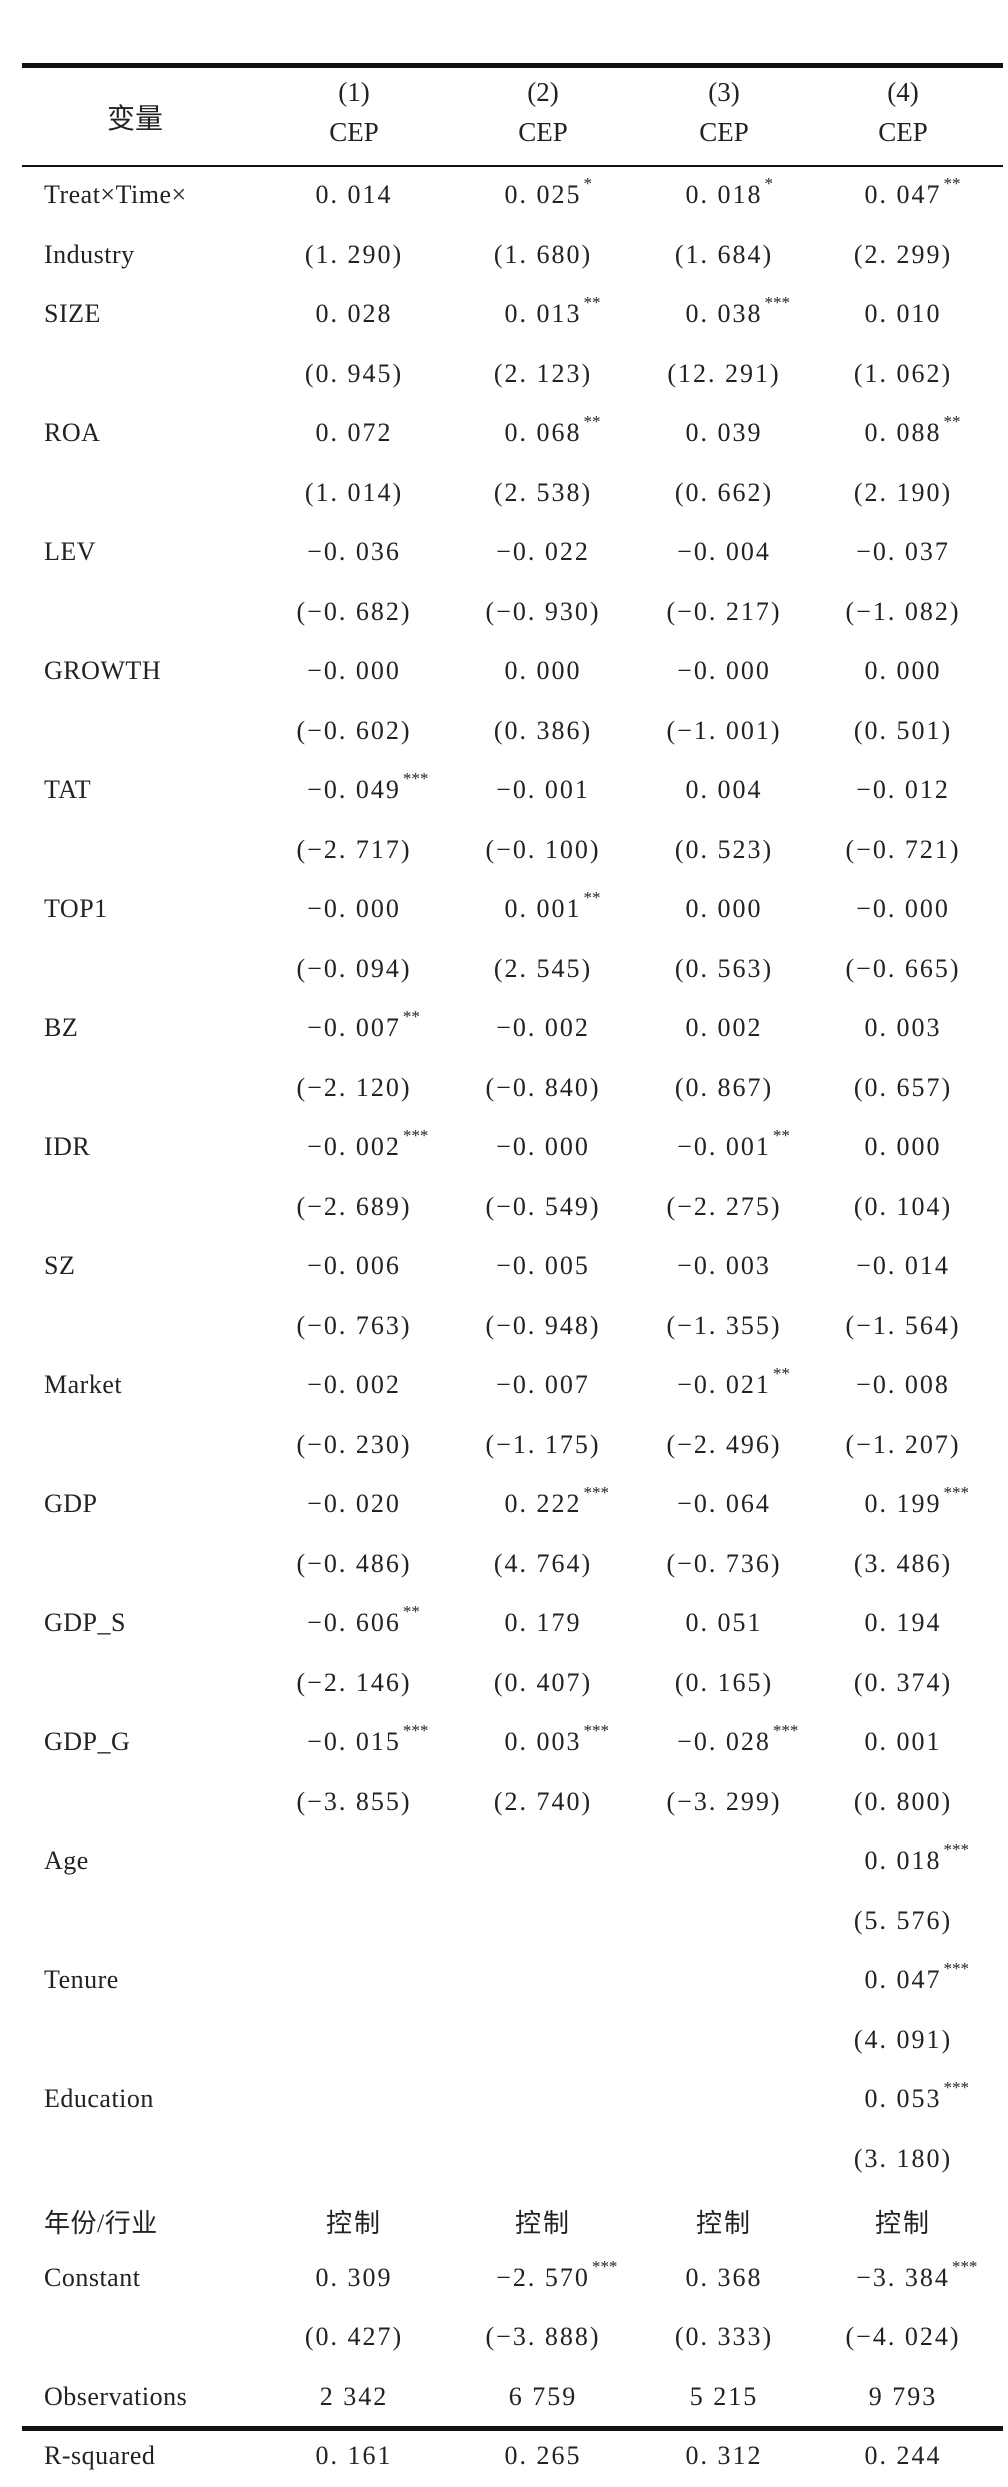  I want to click on table-cell: (−0. 736), so click(724, 1564).